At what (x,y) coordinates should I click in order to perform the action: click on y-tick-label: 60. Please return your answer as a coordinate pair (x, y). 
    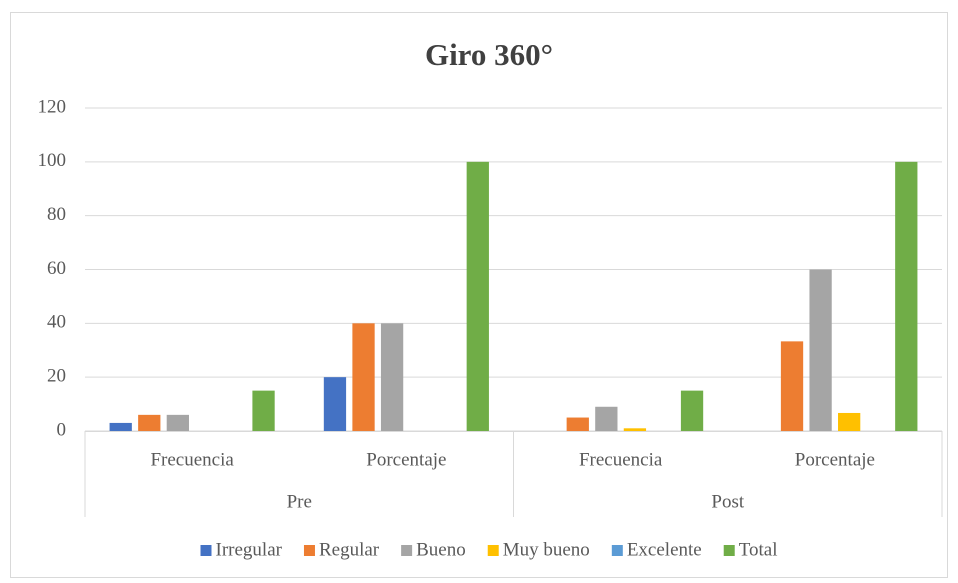
    Looking at the image, I should click on (56, 268).